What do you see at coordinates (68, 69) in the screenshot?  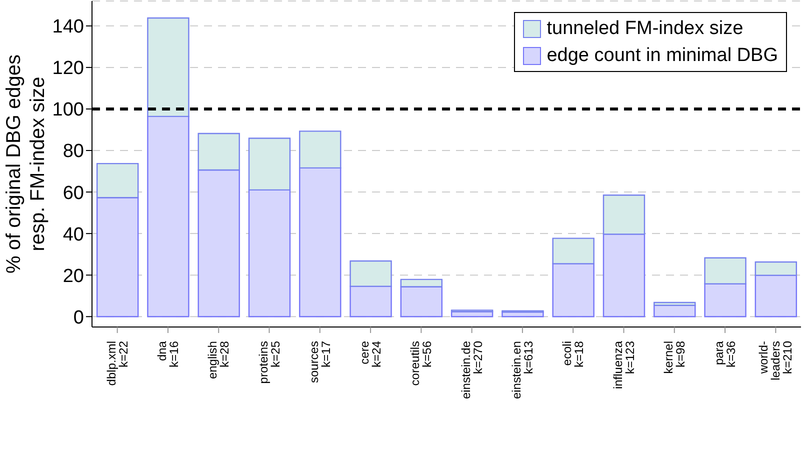 I see `y-tick-label: 120` at bounding box center [68, 69].